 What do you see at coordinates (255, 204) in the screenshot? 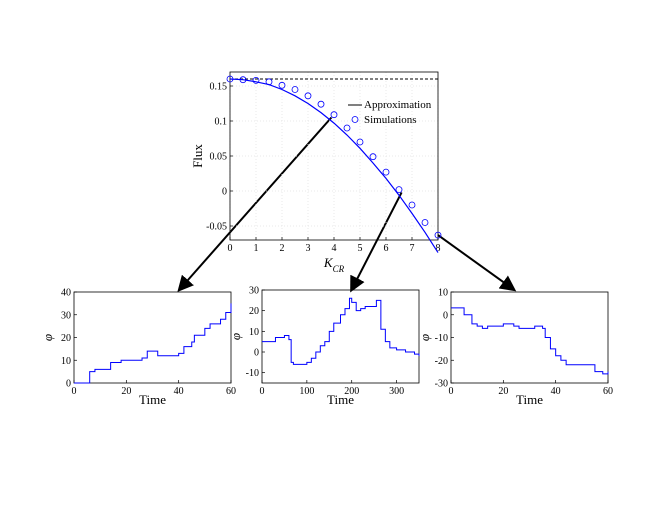
I see `arrow-to-left-panel` at bounding box center [255, 204].